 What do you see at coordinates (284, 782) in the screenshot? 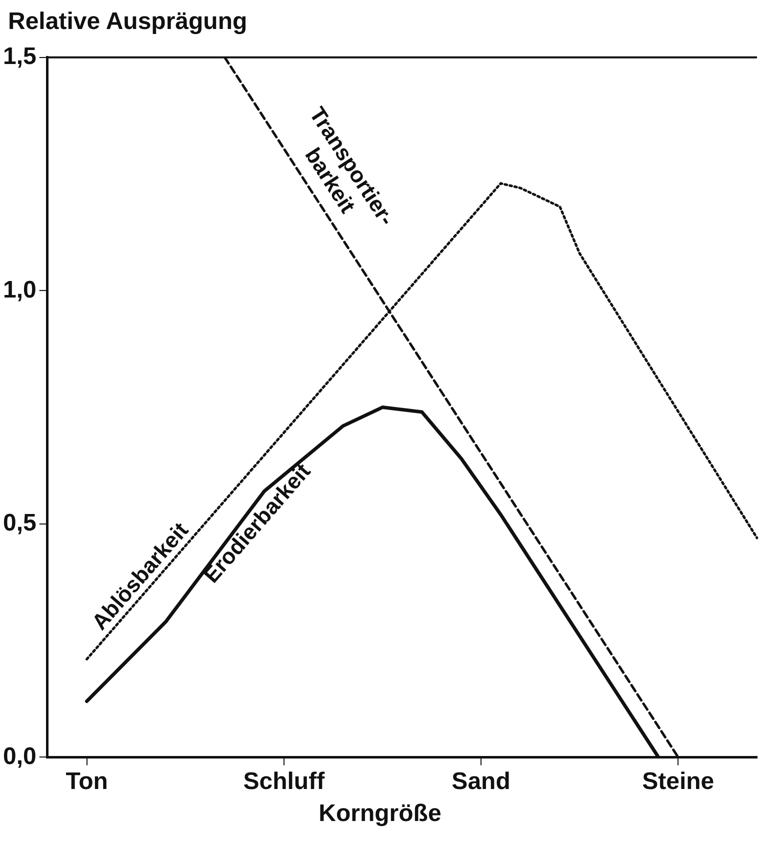
I see `x-tick-label: Schluff` at bounding box center [284, 782].